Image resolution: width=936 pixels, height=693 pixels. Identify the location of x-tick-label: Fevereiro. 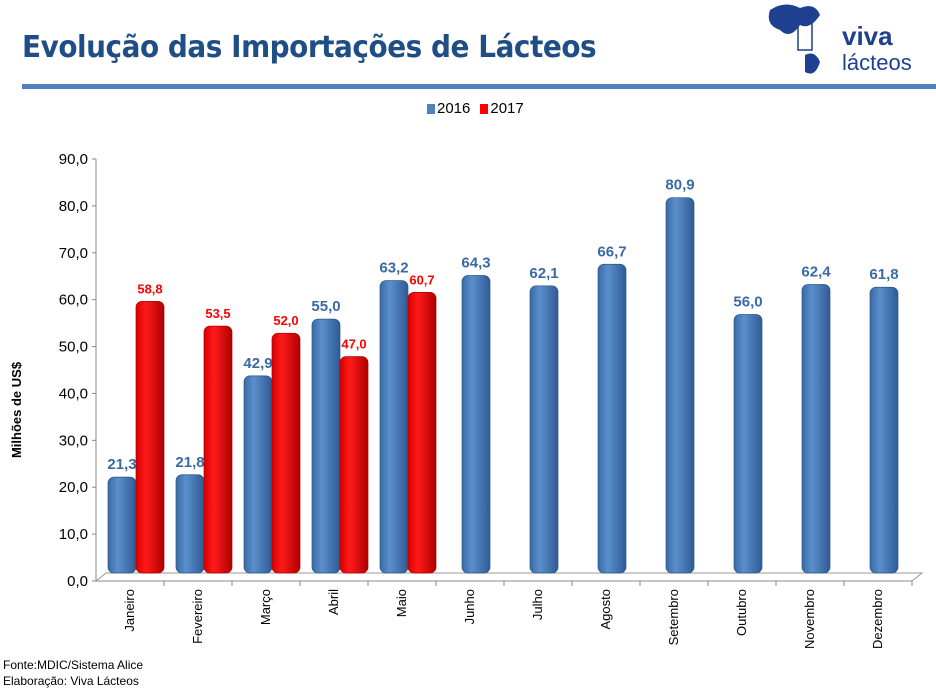
(197, 616).